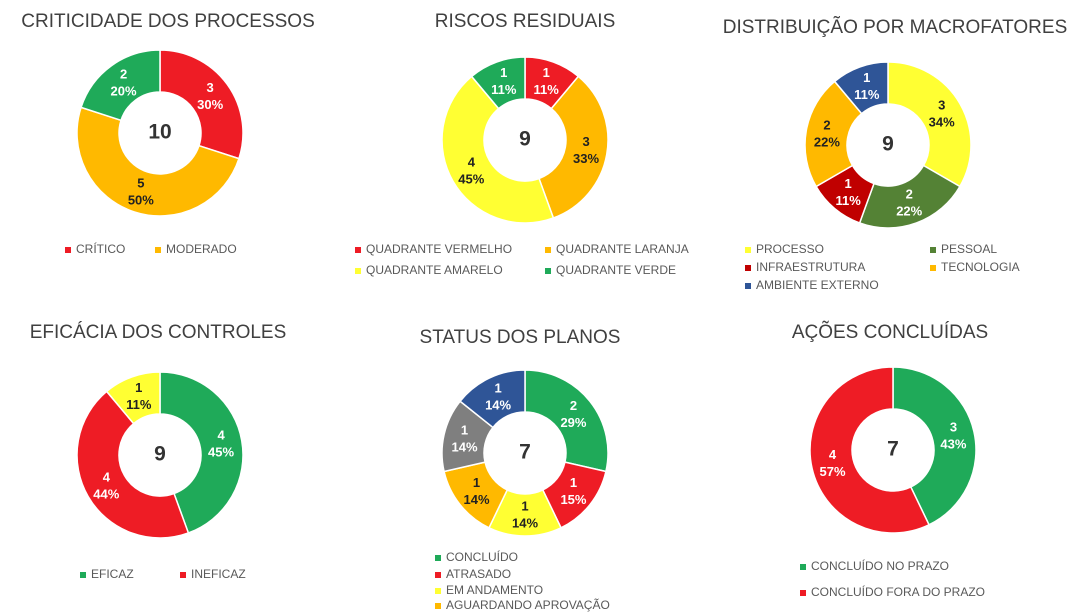 The height and width of the screenshot is (612, 1079). Describe the element at coordinates (980, 267) in the screenshot. I see `legend-label: TECNOLOGIA` at that location.